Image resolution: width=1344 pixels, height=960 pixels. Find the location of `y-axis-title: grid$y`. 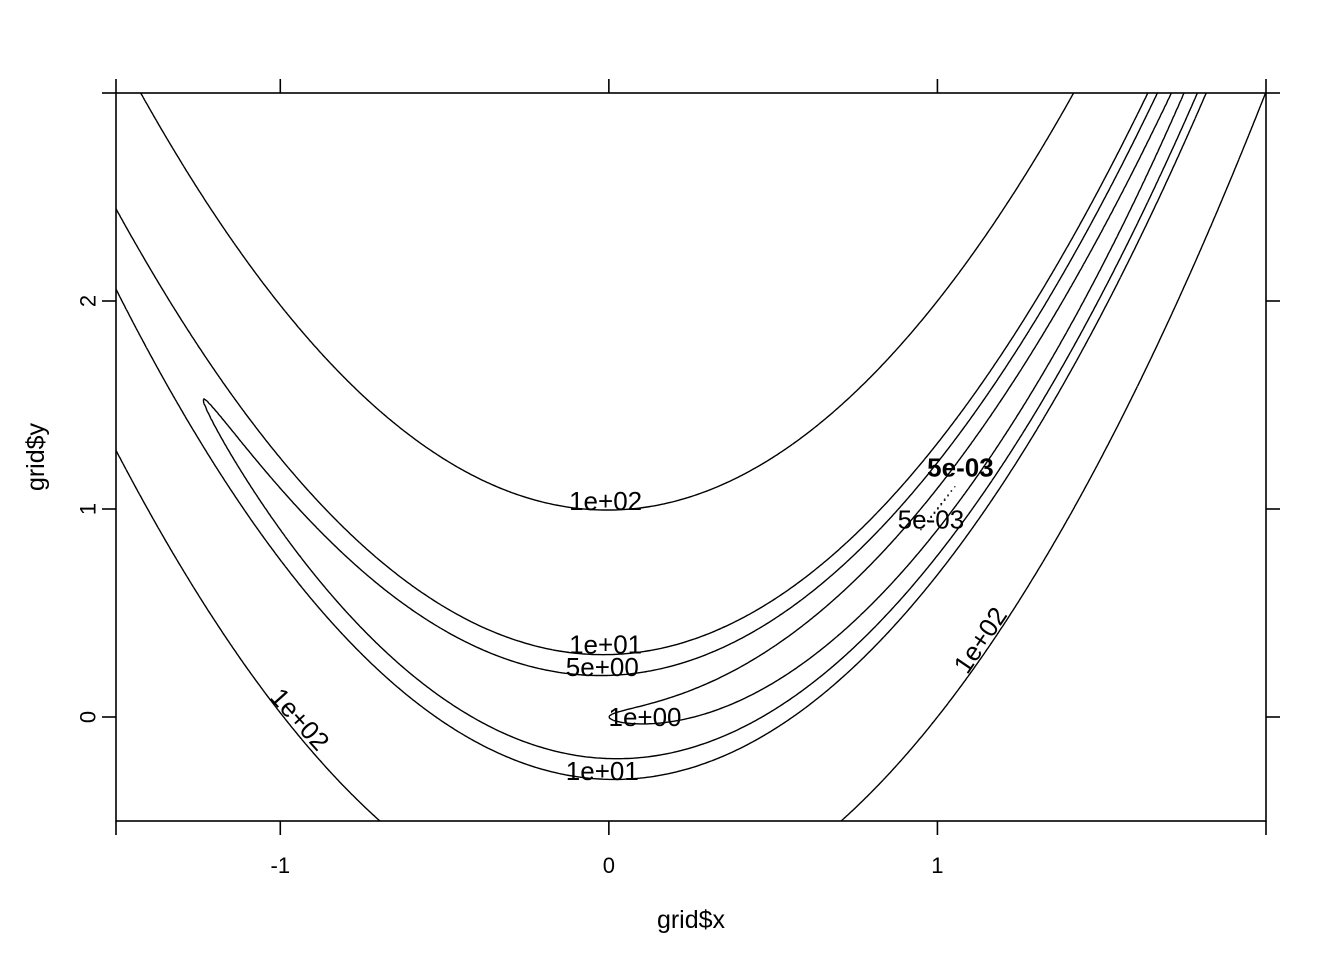

y-axis-title: grid$y is located at coordinates (36, 456).